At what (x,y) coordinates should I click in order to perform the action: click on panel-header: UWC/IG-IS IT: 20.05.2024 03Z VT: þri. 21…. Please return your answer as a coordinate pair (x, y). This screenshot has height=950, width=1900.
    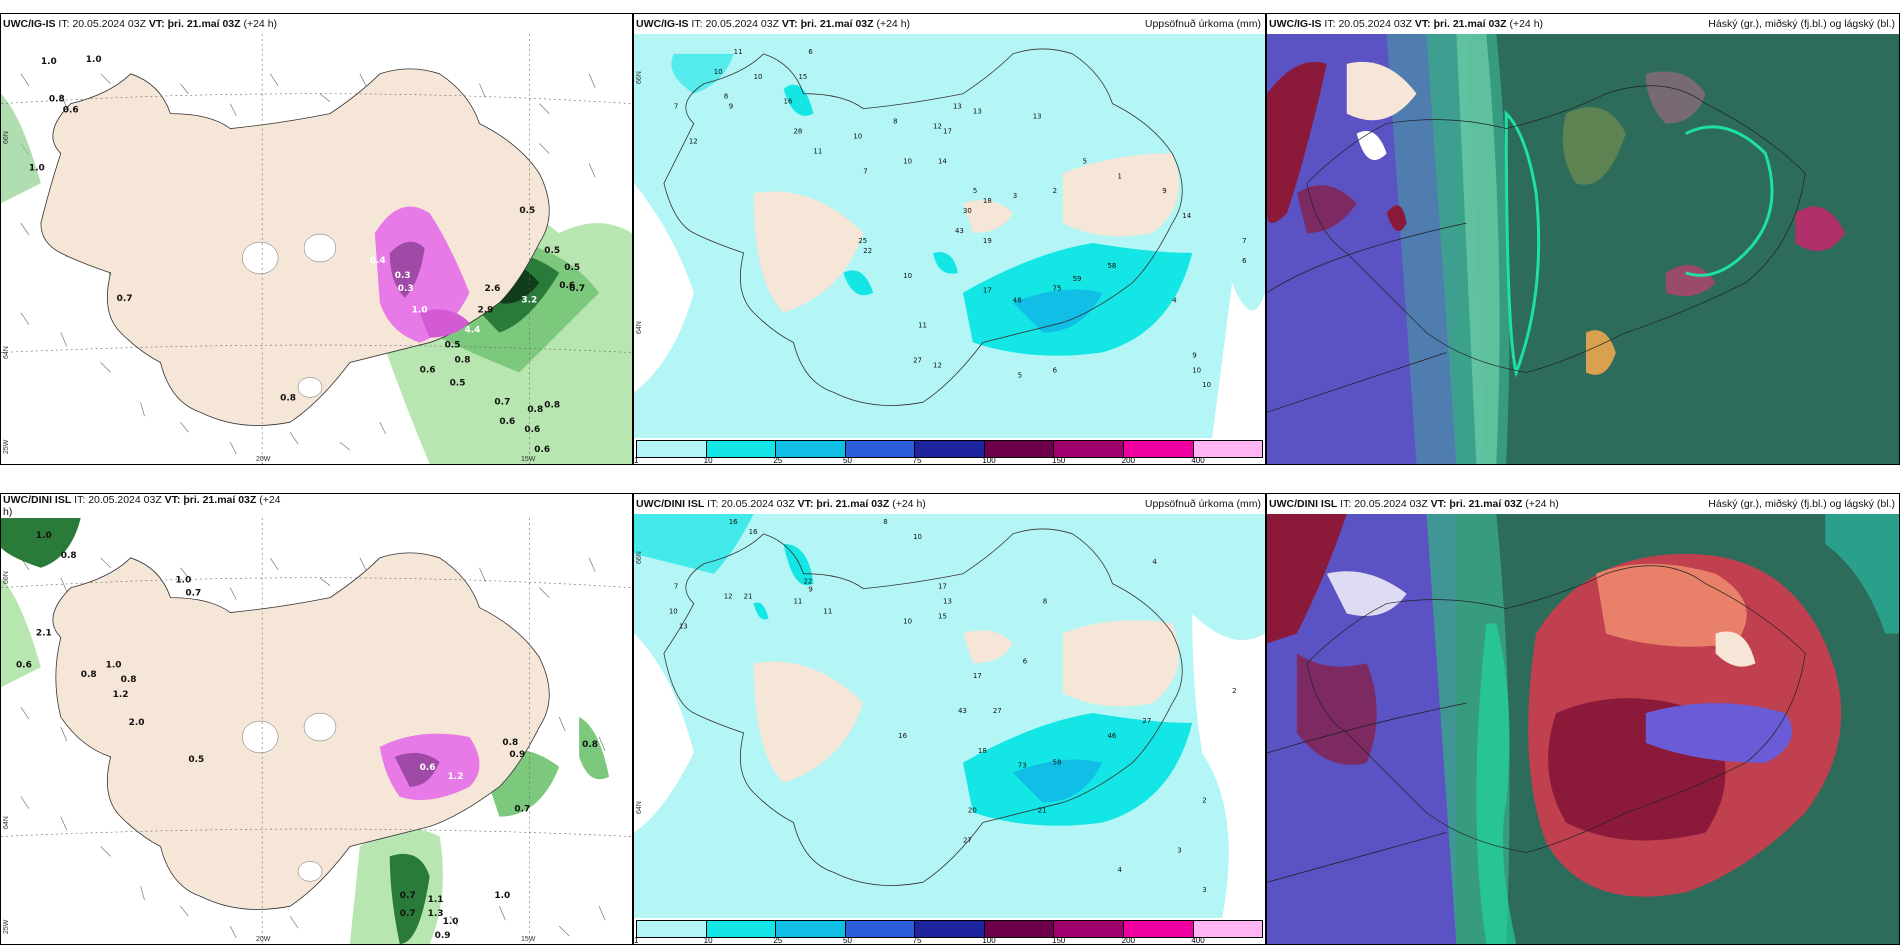
    Looking at the image, I should click on (140, 24).